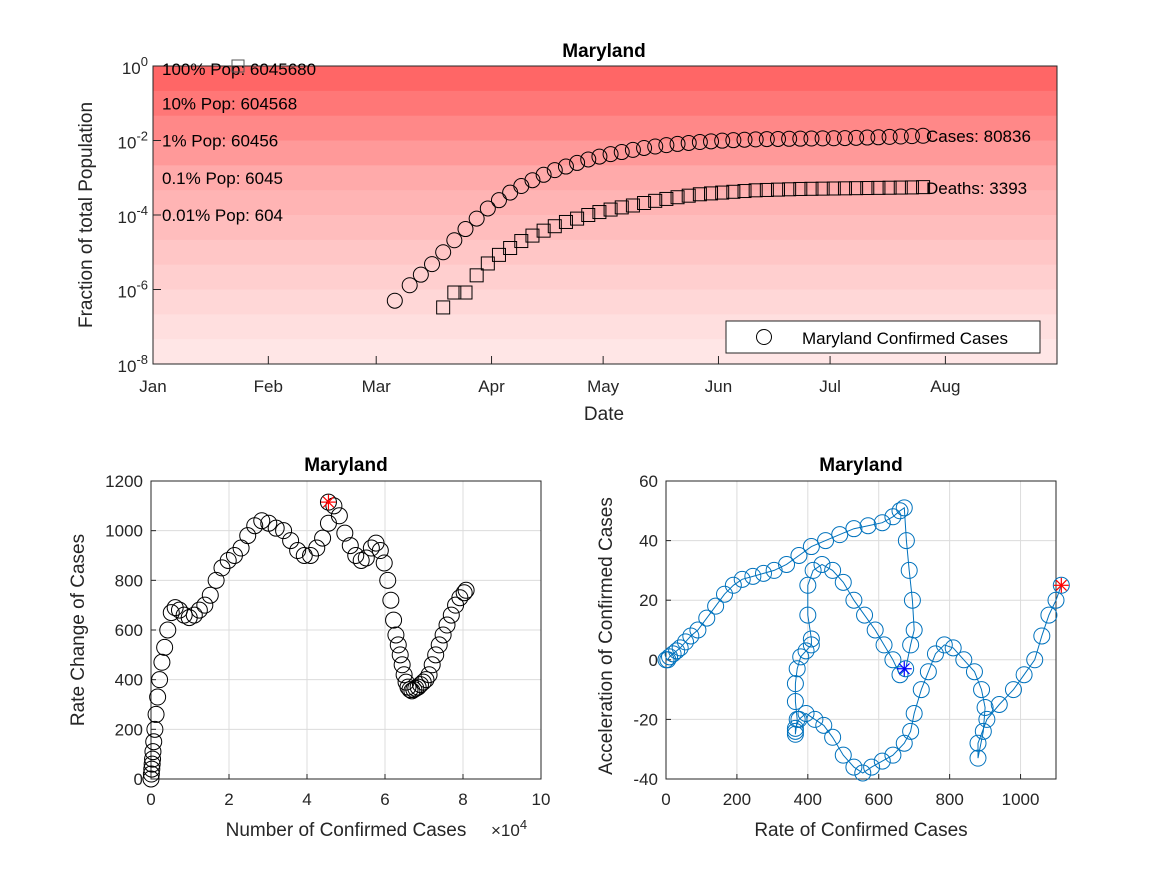  Describe the element at coordinates (152, 386) in the screenshot. I see `top-x-tick-label: Jan` at that location.